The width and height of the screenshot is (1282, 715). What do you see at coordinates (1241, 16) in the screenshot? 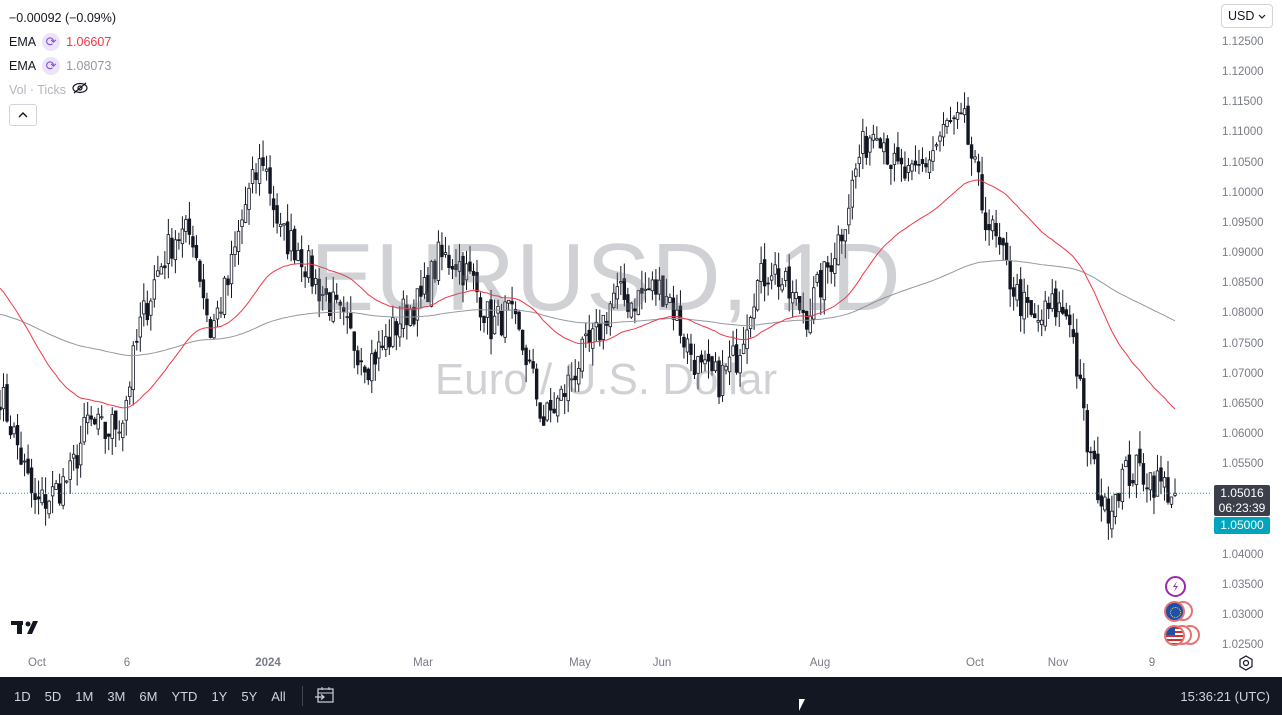
I see `currency-value: USD` at bounding box center [1241, 16].